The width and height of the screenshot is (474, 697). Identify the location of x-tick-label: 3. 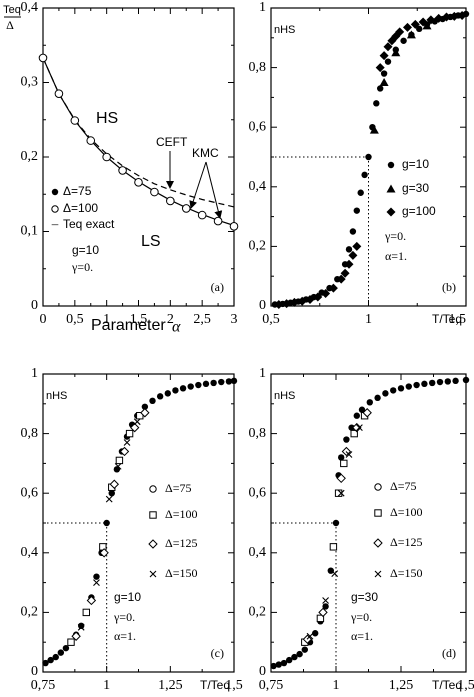
(234, 319).